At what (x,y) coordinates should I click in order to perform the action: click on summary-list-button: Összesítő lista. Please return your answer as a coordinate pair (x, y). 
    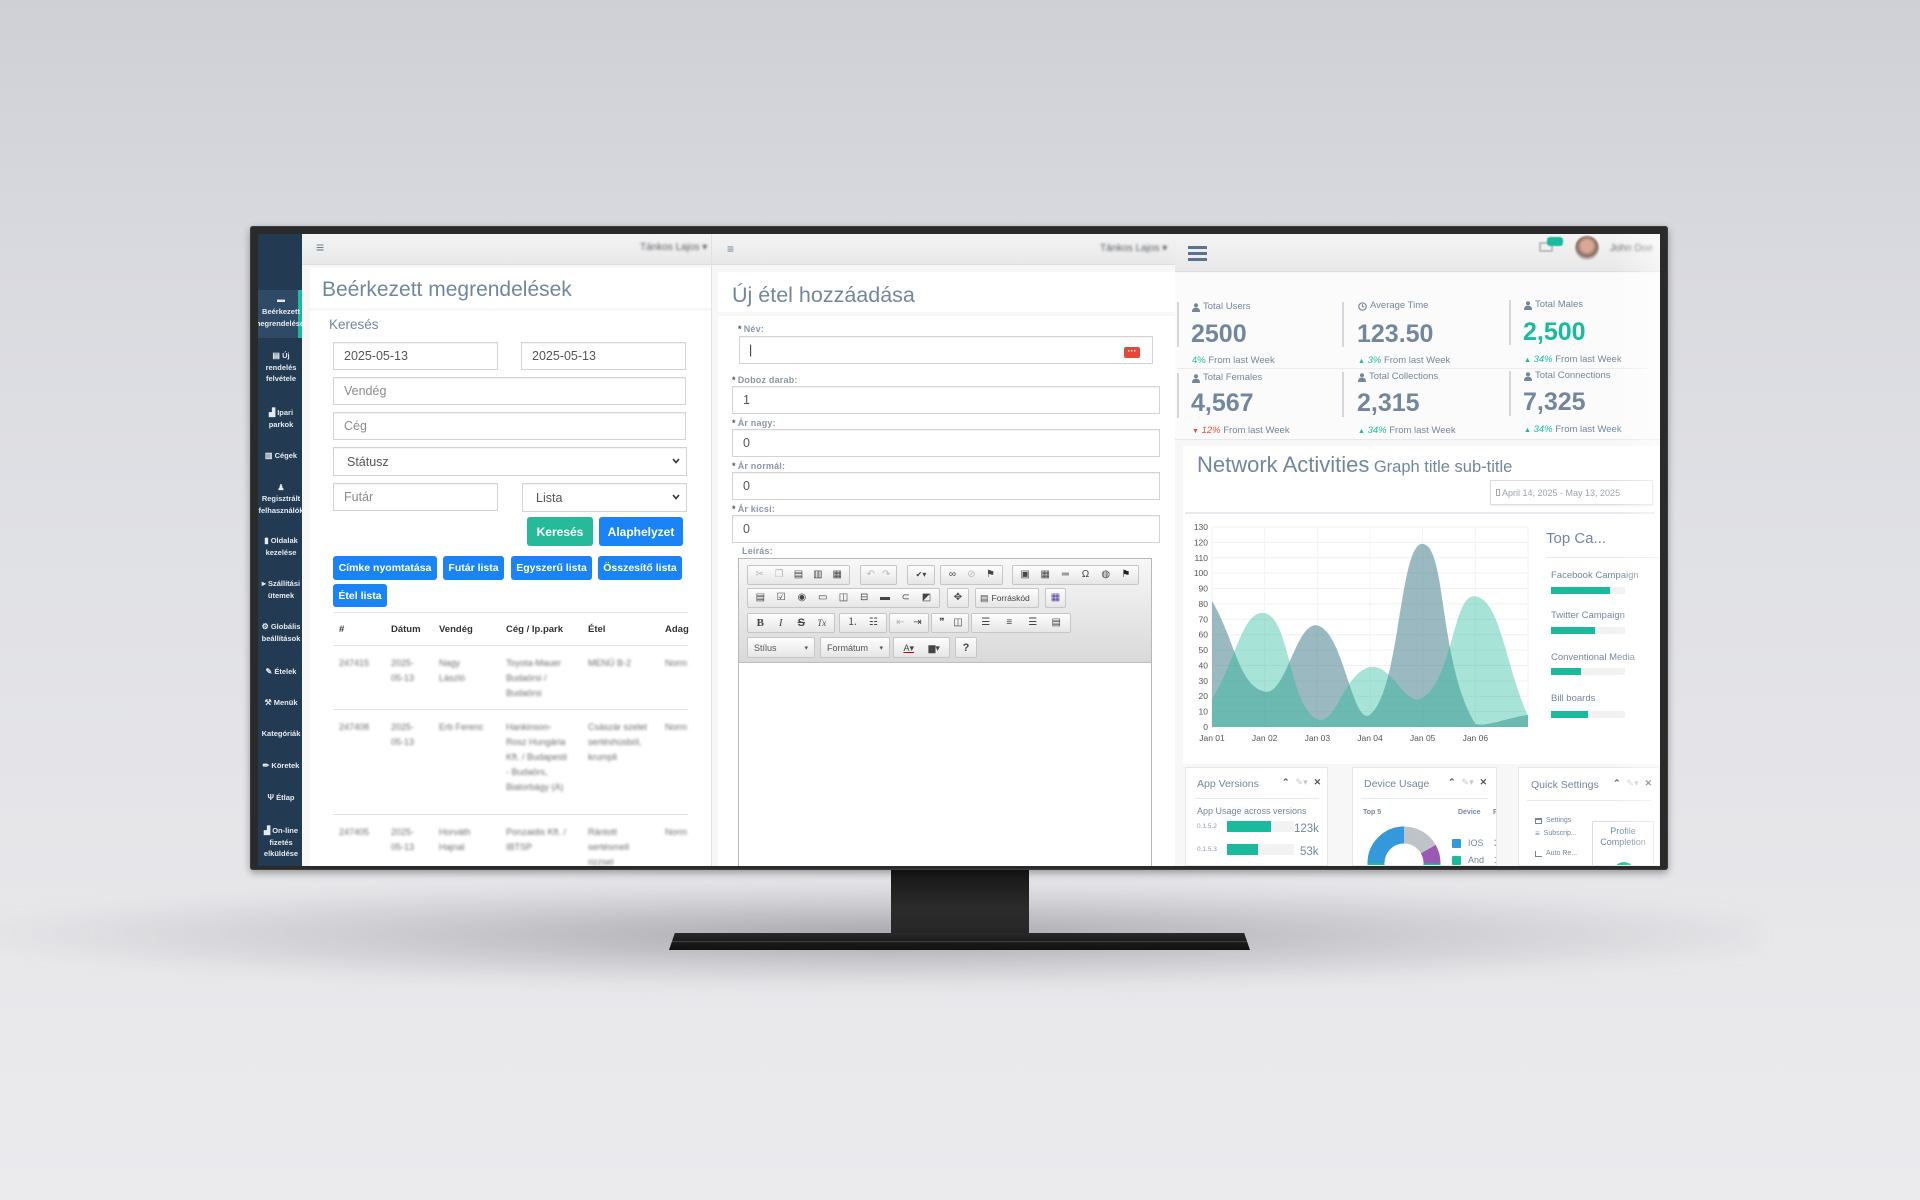
    Looking at the image, I should click on (640, 568).